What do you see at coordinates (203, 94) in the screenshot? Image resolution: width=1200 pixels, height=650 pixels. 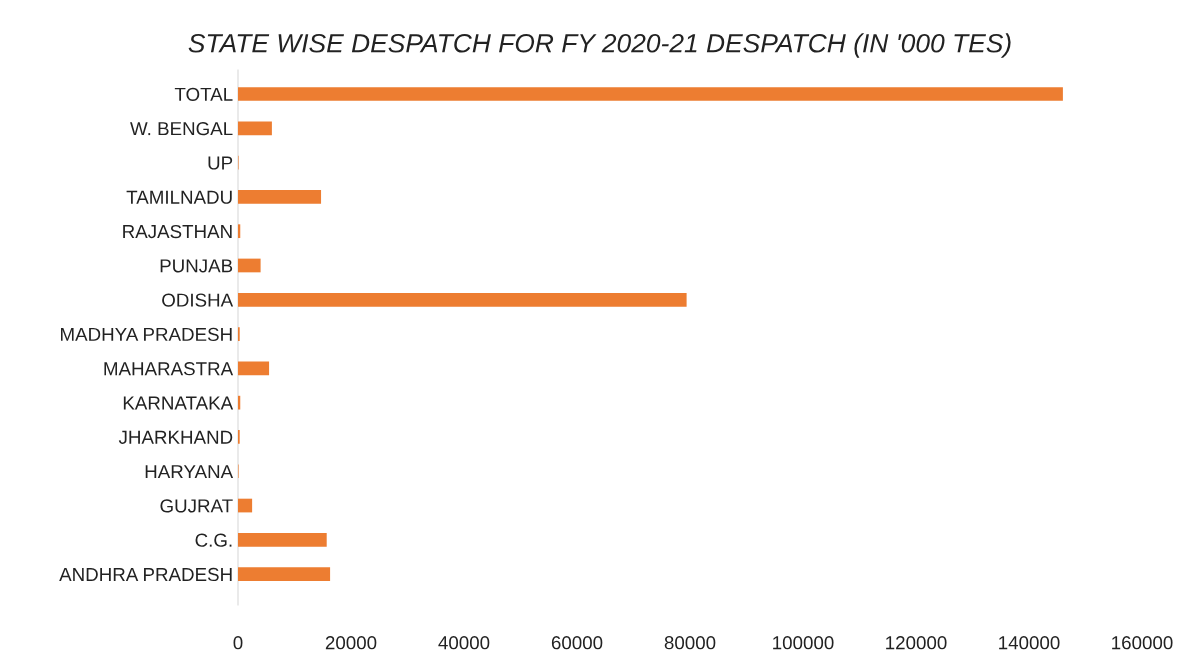 I see `y-tick-label: TOTAL` at bounding box center [203, 94].